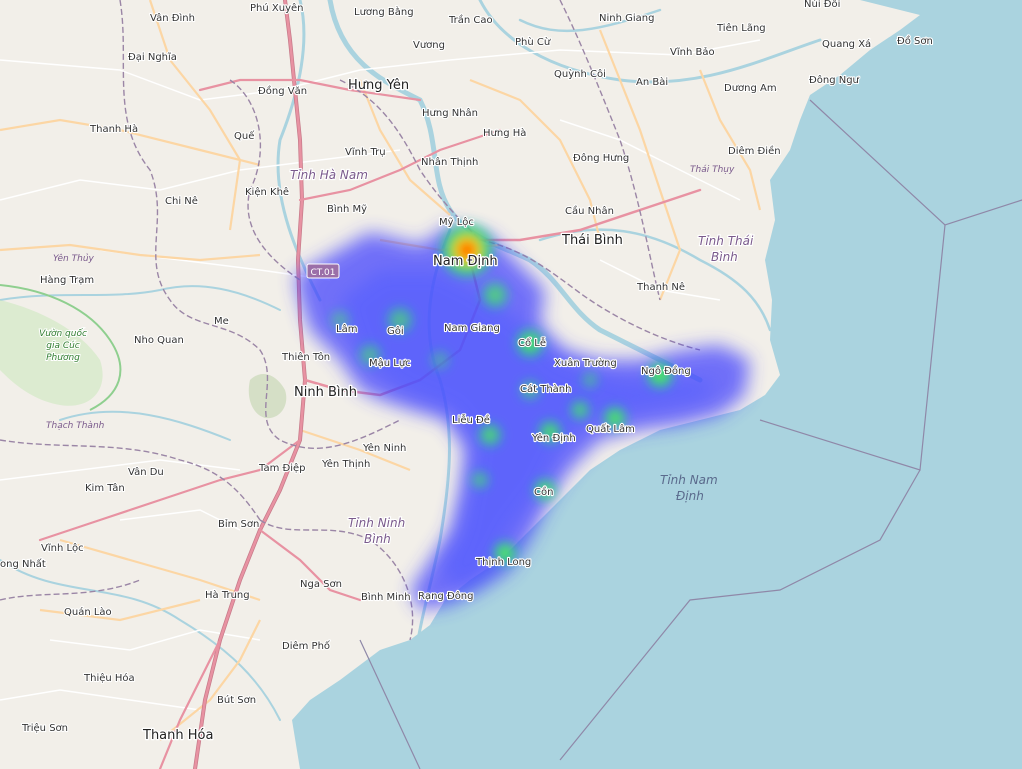 This screenshot has height=769, width=1022. Describe the element at coordinates (610, 429) in the screenshot. I see `label-quat-lam: Quất Lâm` at that location.